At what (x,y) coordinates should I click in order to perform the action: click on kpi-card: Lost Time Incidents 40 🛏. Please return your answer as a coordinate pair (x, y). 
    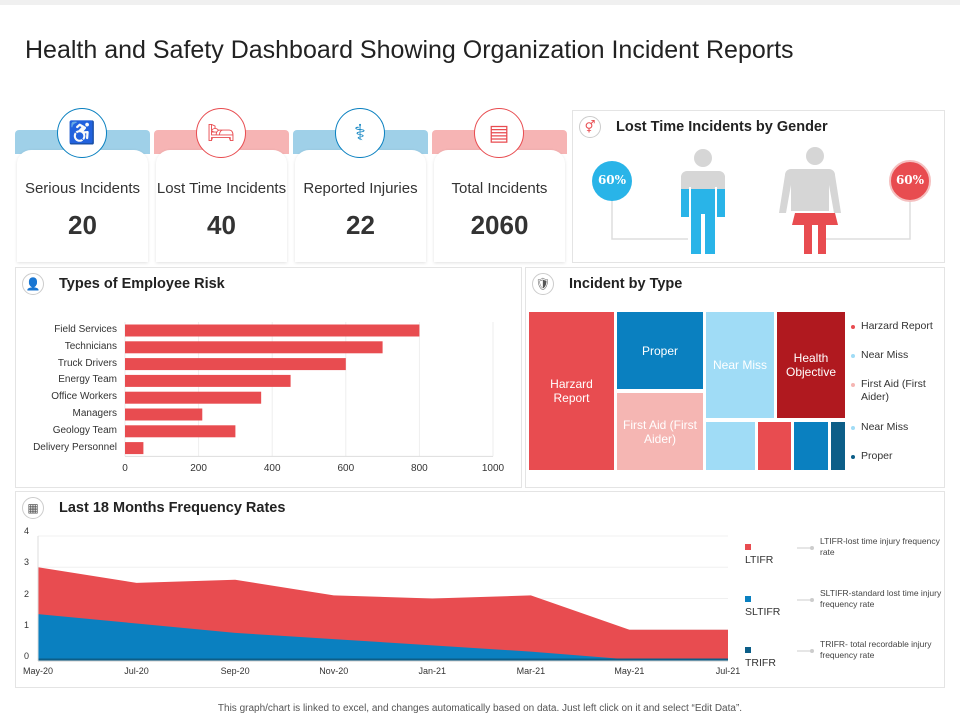
    Looking at the image, I should click on (221, 185).